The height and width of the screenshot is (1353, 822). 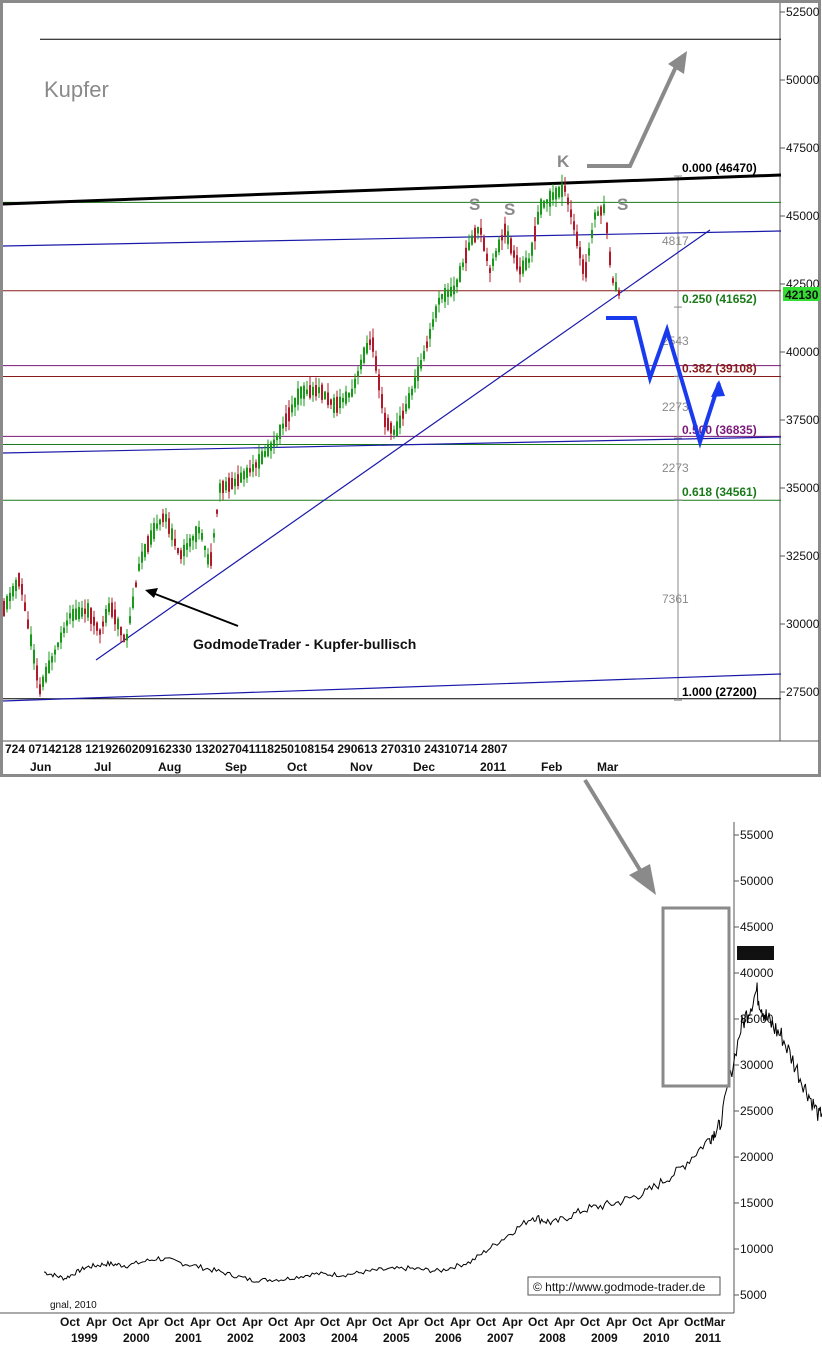 What do you see at coordinates (757, 973) in the screenshot?
I see `long-y-tick-label: 40000` at bounding box center [757, 973].